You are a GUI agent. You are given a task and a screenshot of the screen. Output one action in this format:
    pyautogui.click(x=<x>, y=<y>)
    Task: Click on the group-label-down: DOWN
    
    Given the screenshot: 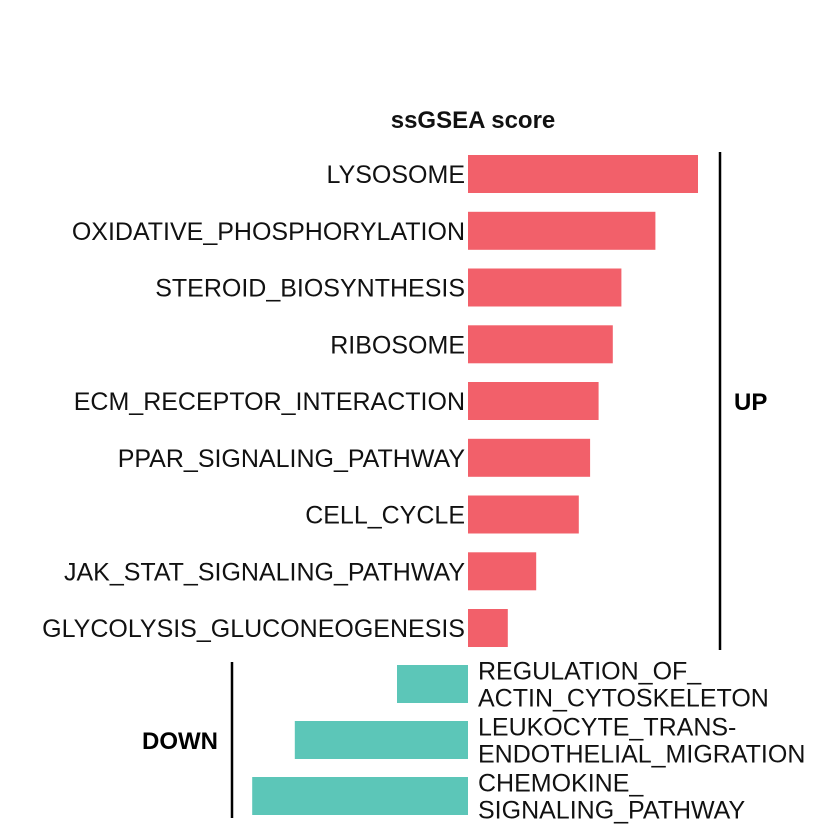 What is the action you would take?
    pyautogui.click(x=180, y=741)
    